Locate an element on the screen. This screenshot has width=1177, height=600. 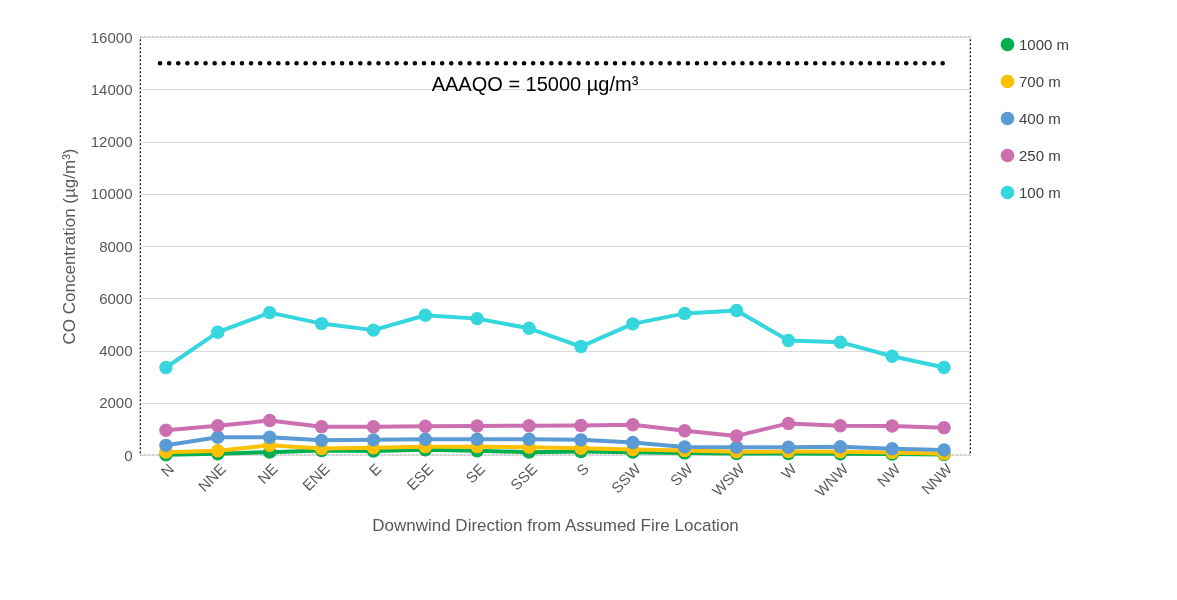
legend-label: 250 m is located at coordinates (1040, 155).